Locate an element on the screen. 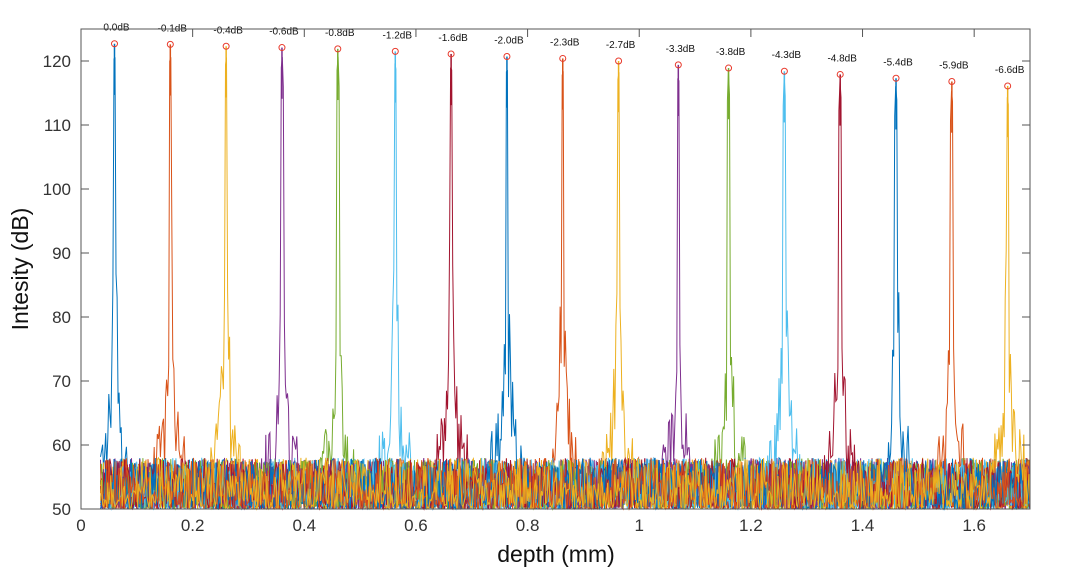  x-tick-label: 1.6 is located at coordinates (974, 525).